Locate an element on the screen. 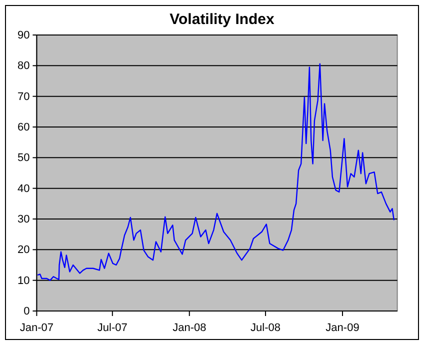 The width and height of the screenshot is (425, 347). x-tick-label: Jan-09 is located at coordinates (343, 328).